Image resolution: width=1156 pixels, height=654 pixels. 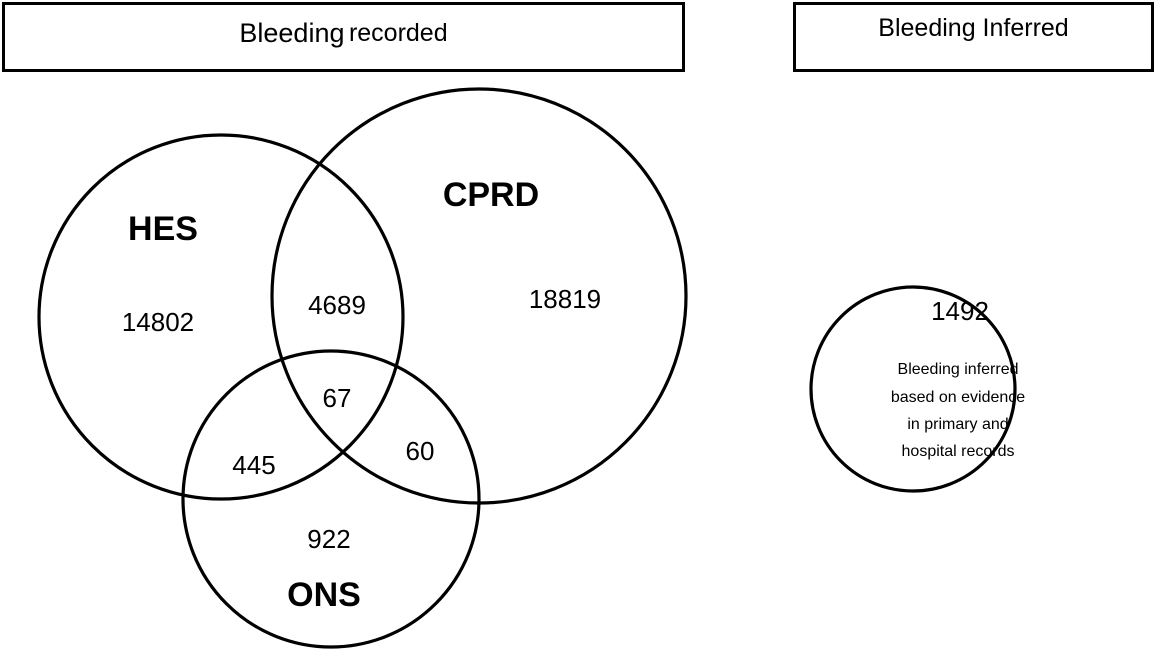 I want to click on inferred-note-line: Bleeding inferred, so click(x=958, y=369).